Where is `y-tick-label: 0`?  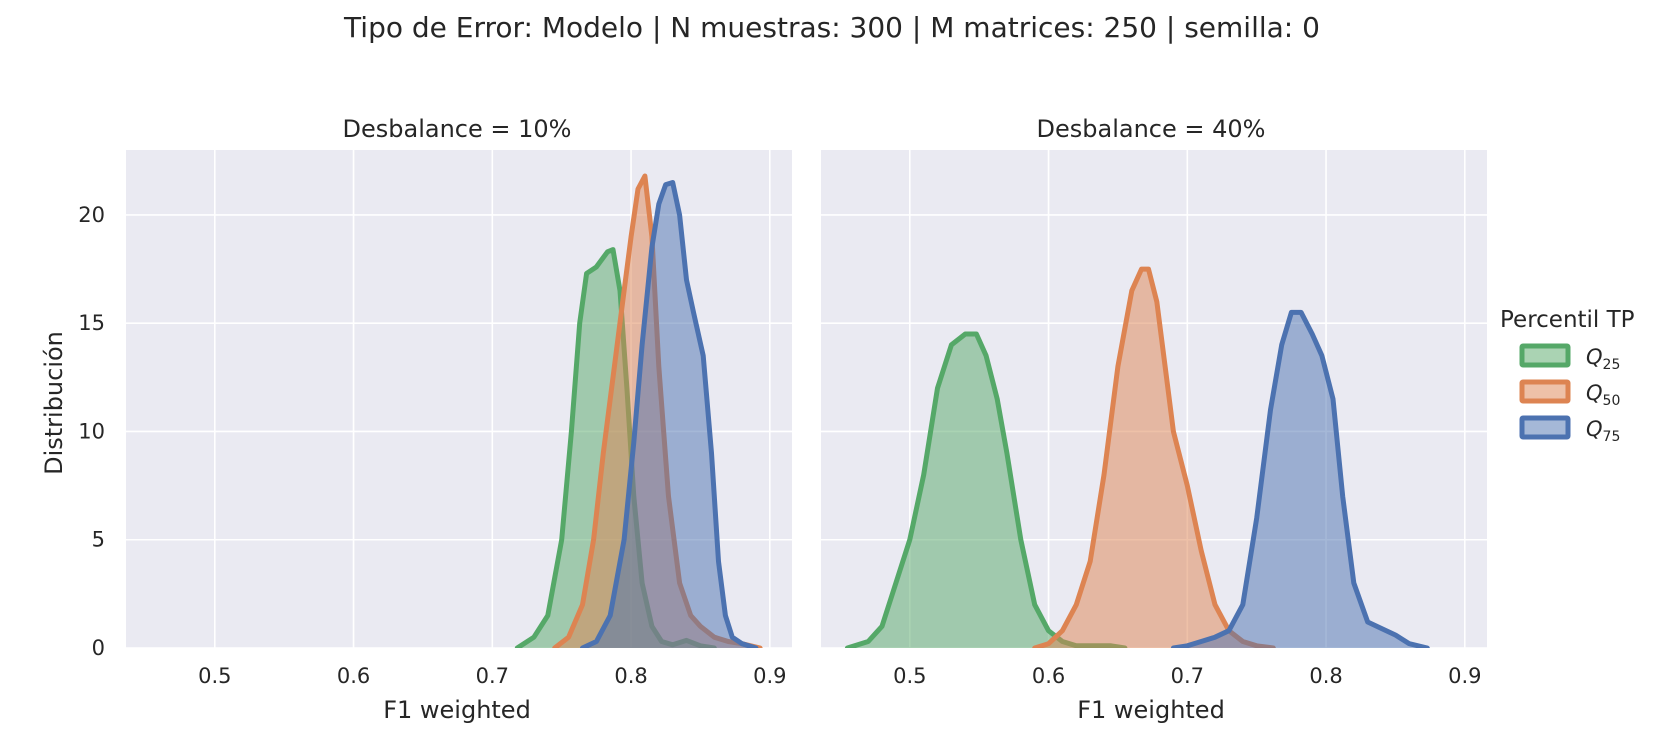
y-tick-label: 0 is located at coordinates (98, 648).